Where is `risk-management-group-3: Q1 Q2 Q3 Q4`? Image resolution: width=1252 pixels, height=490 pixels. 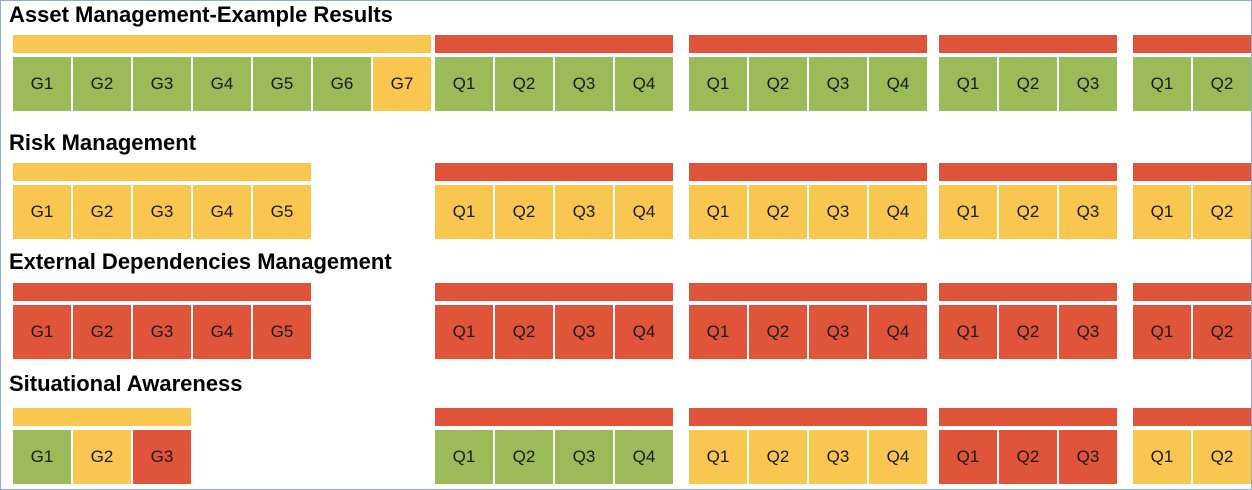 risk-management-group-3: Q1 Q2 Q3 Q4 is located at coordinates (808, 201).